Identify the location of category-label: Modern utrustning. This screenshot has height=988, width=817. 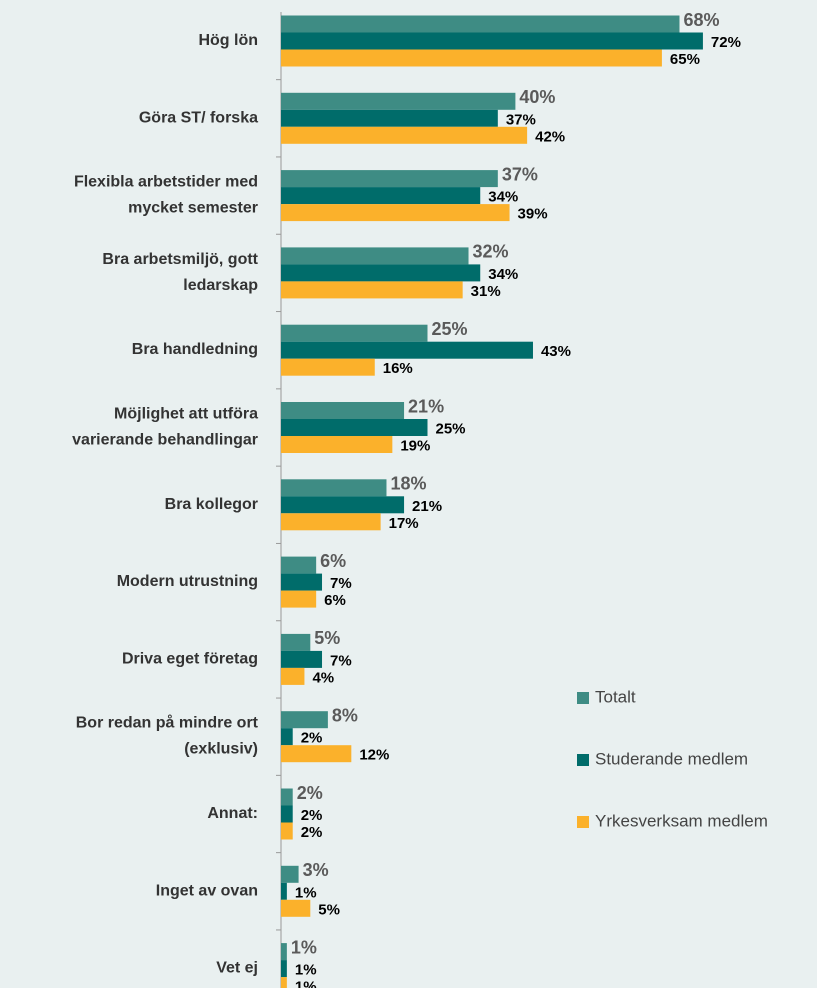
(187, 581).